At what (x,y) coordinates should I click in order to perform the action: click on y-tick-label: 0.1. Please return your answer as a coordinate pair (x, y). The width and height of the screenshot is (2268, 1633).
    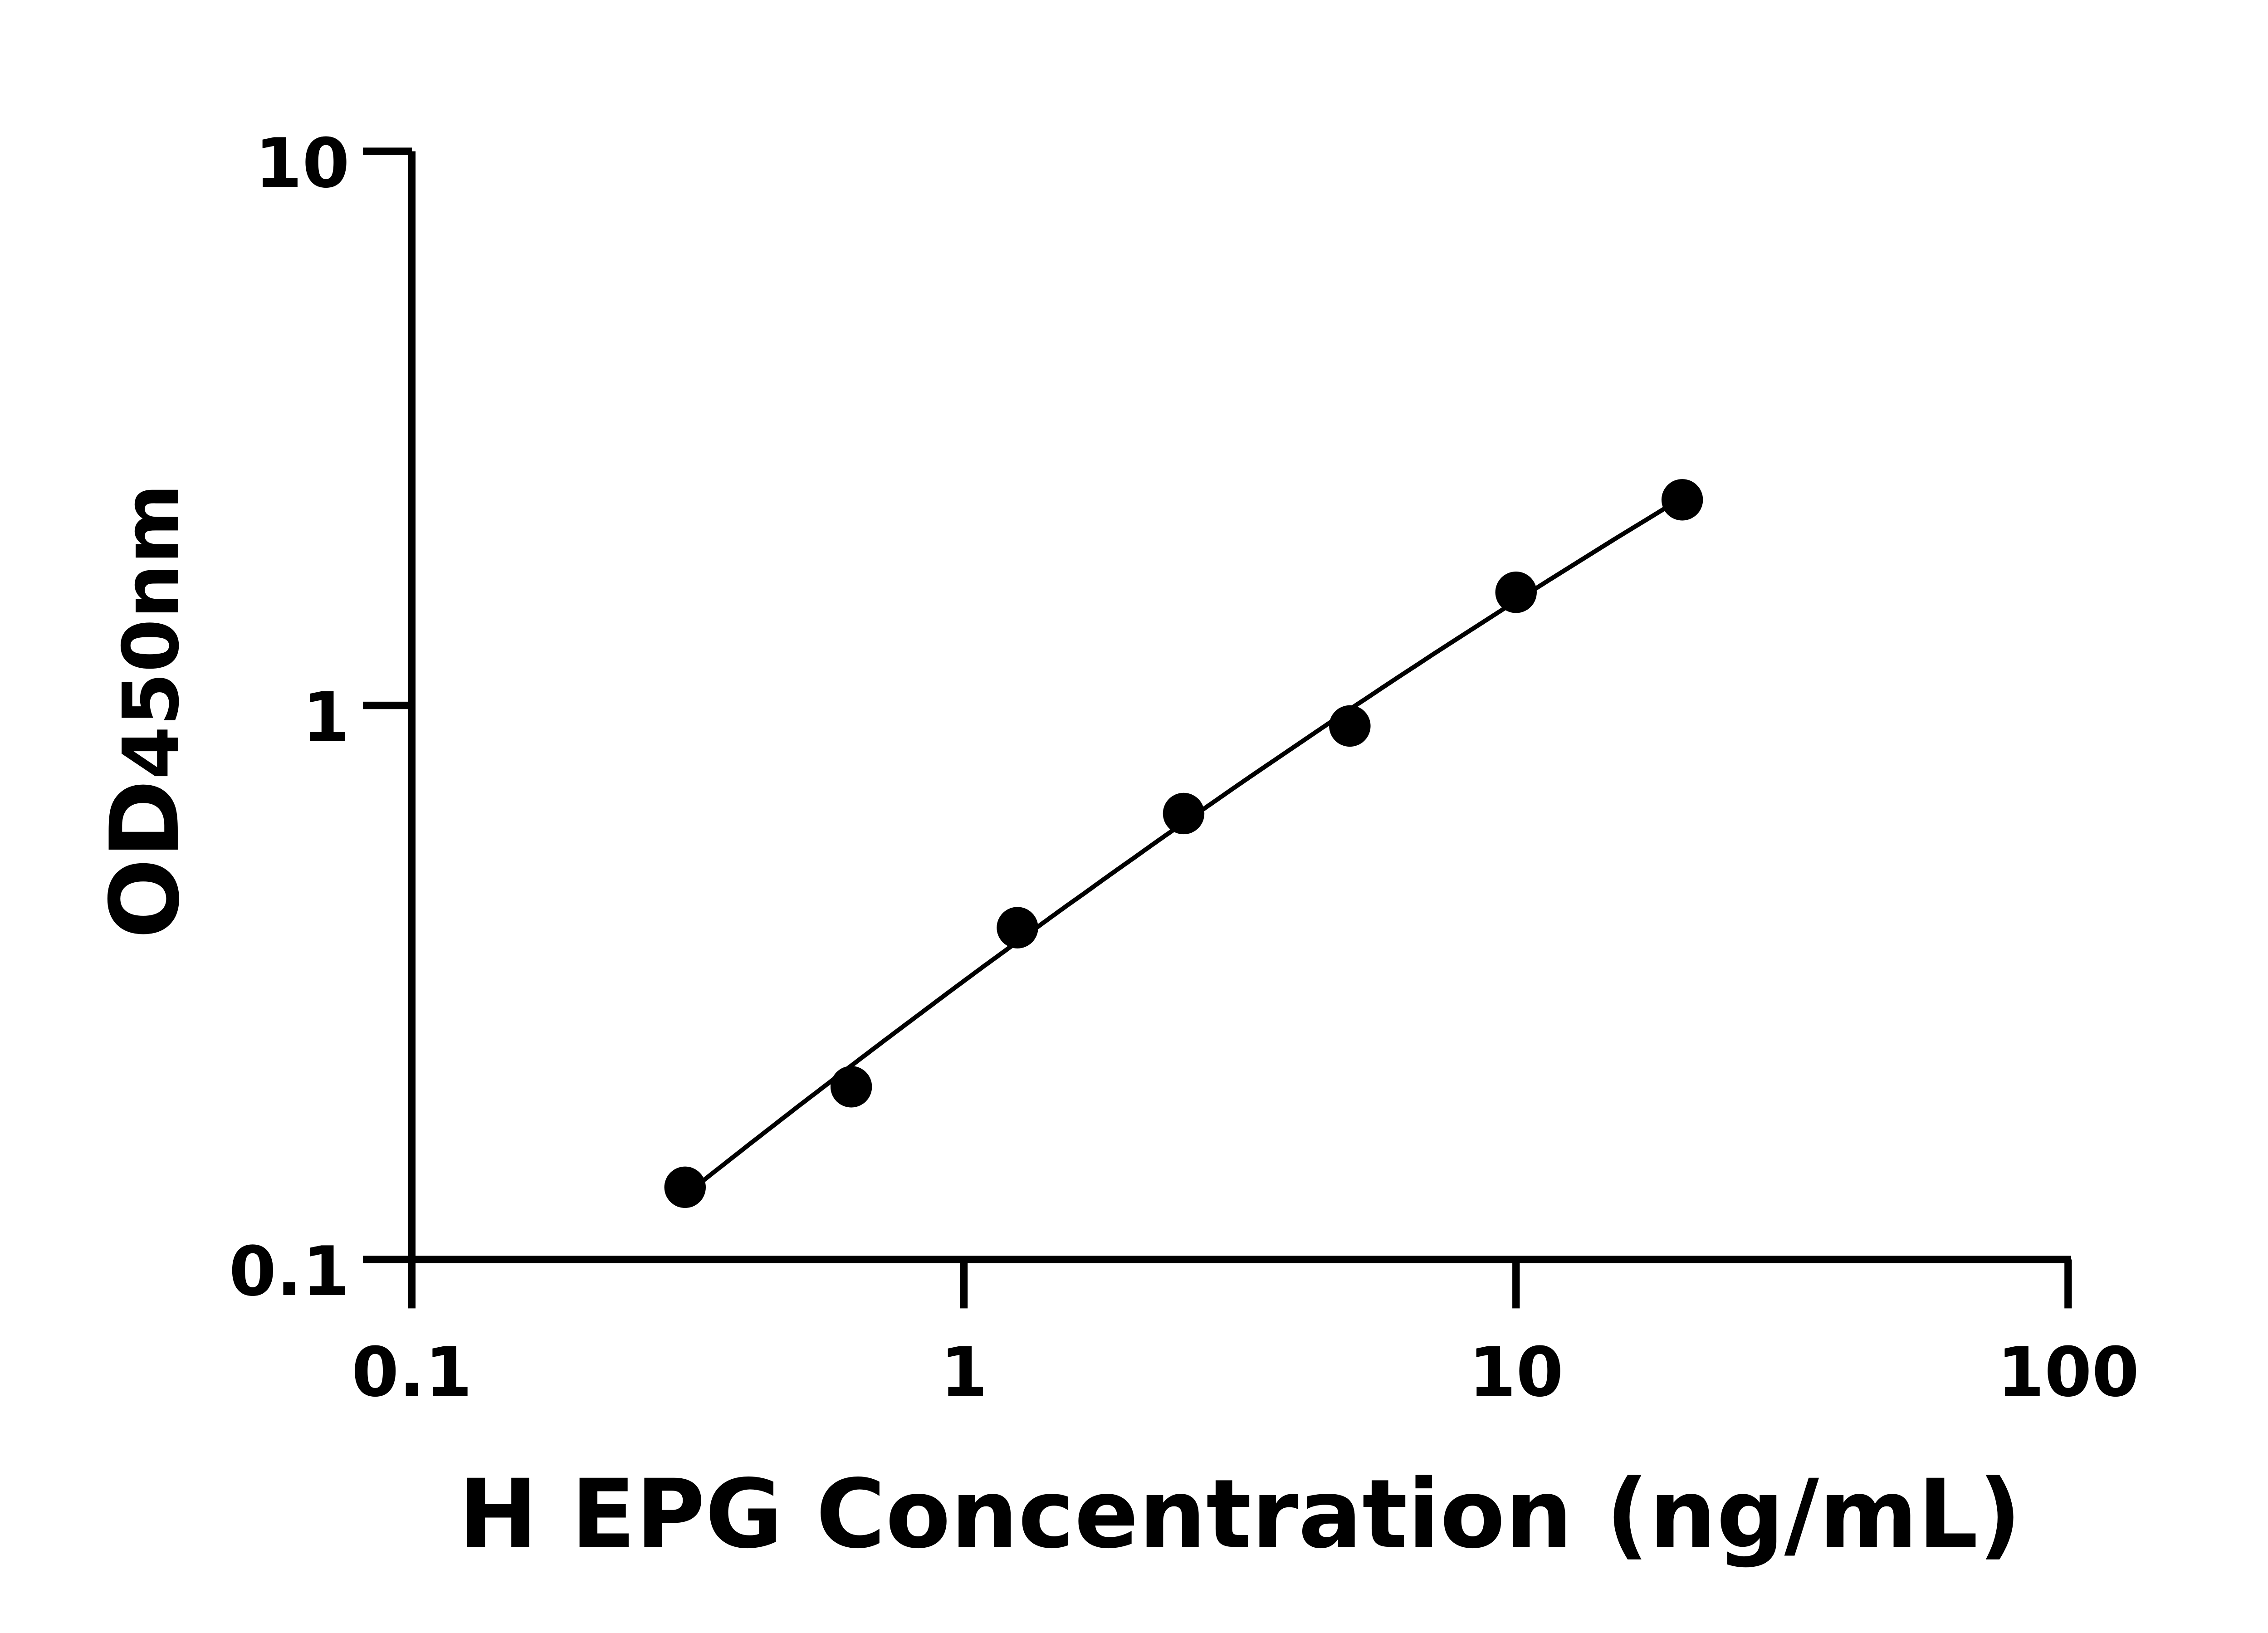
    Looking at the image, I should click on (290, 1271).